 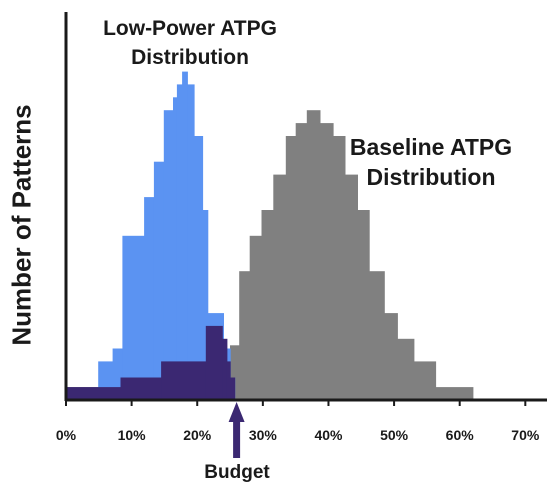 I want to click on x-ticks: 0% 10% 20% 30% 40% 50% 60% 70%, so click(x=298, y=421).